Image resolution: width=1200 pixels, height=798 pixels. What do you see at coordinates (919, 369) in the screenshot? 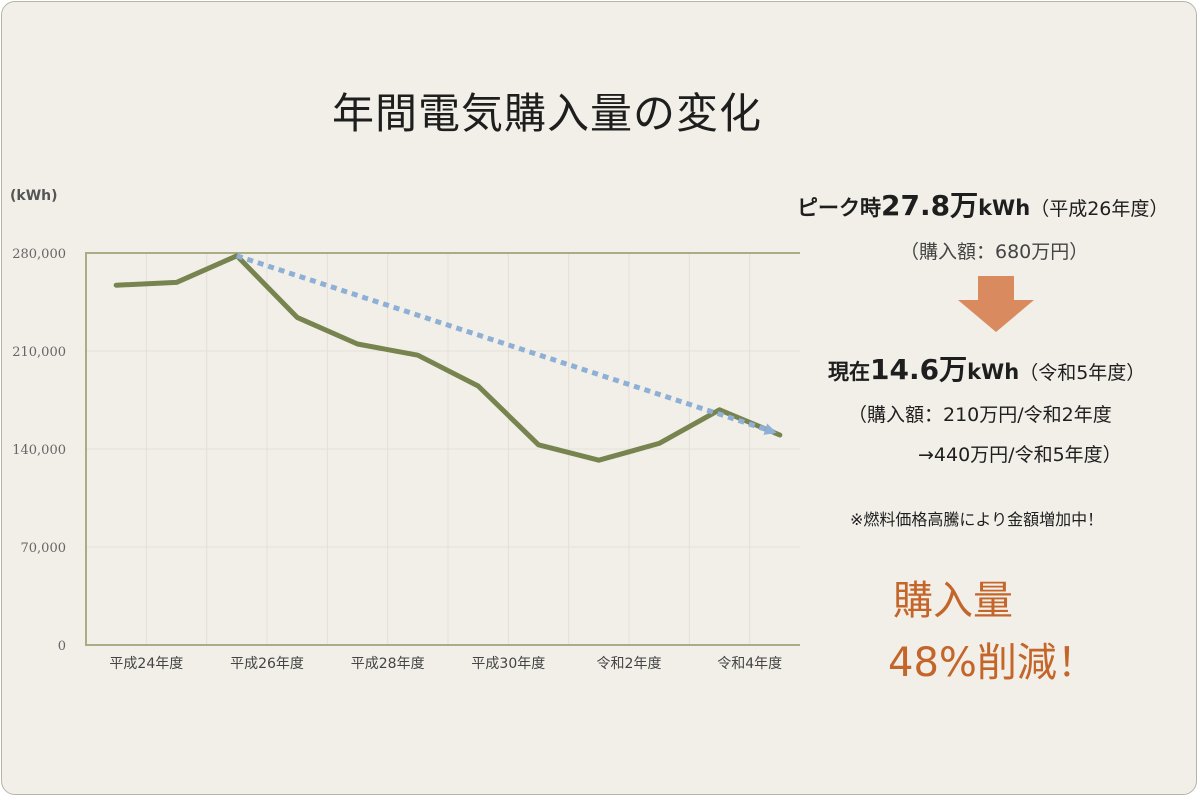
I see `now-value: 14.6万` at bounding box center [919, 369].